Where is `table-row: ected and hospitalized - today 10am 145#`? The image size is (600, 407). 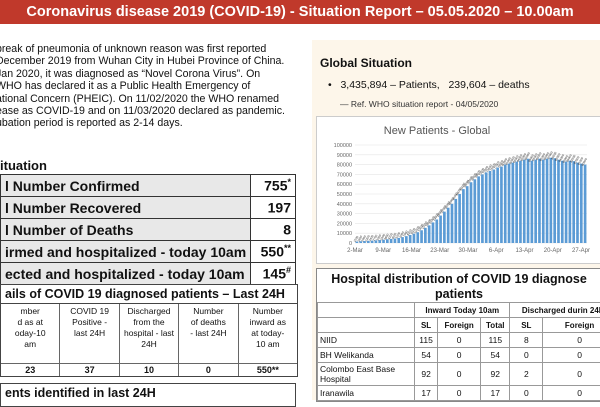
table-row: ected and hospitalized - today 10am 145# is located at coordinates (148, 274).